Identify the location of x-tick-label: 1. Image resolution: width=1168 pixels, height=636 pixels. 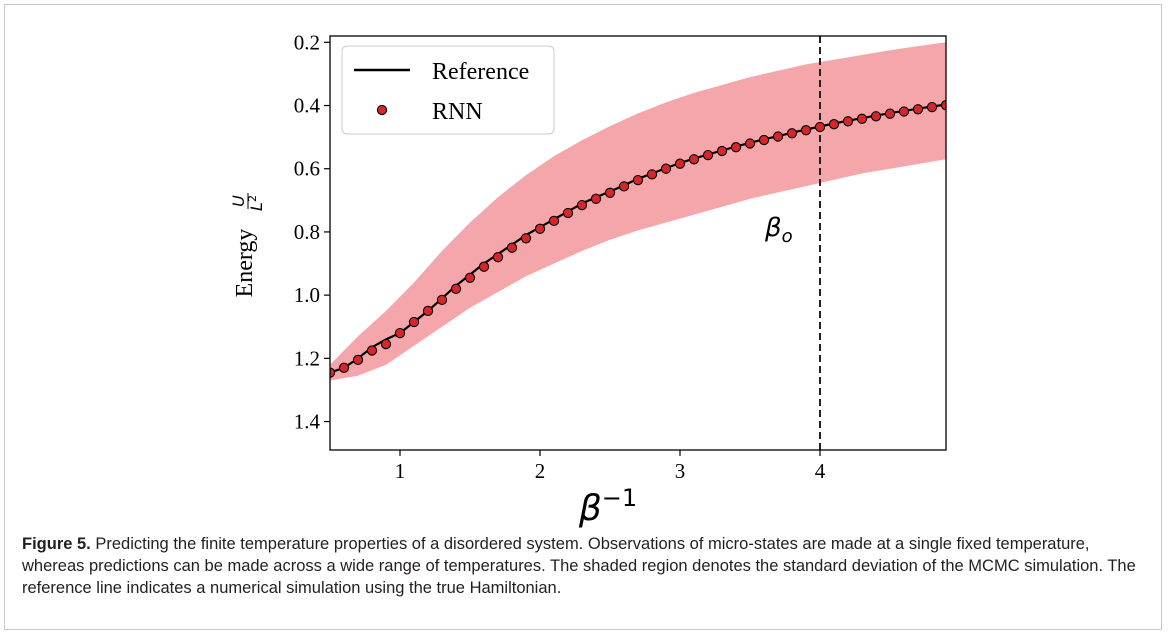
(400, 471).